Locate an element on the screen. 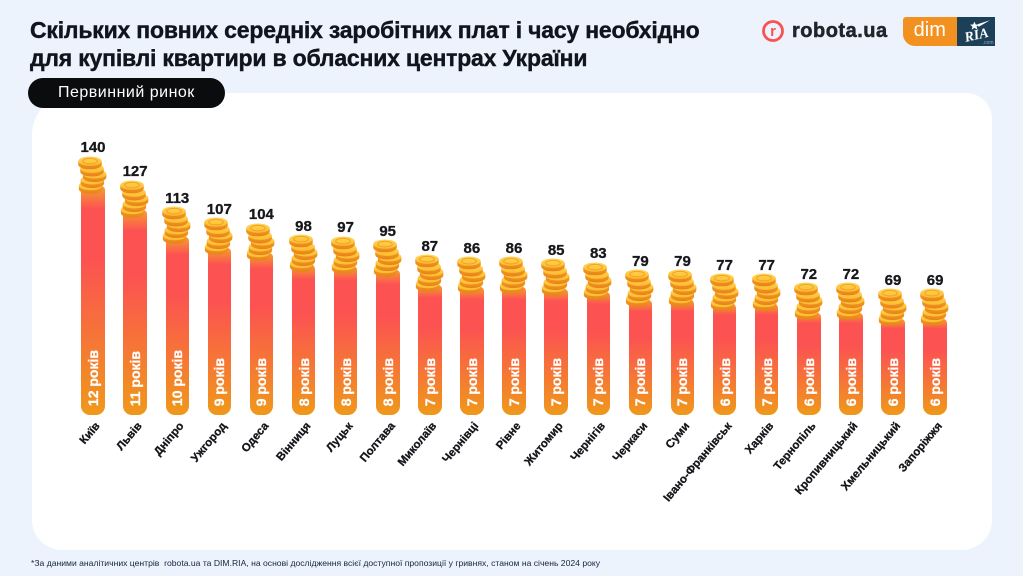  svg-text: RIA is located at coordinates (976, 36).